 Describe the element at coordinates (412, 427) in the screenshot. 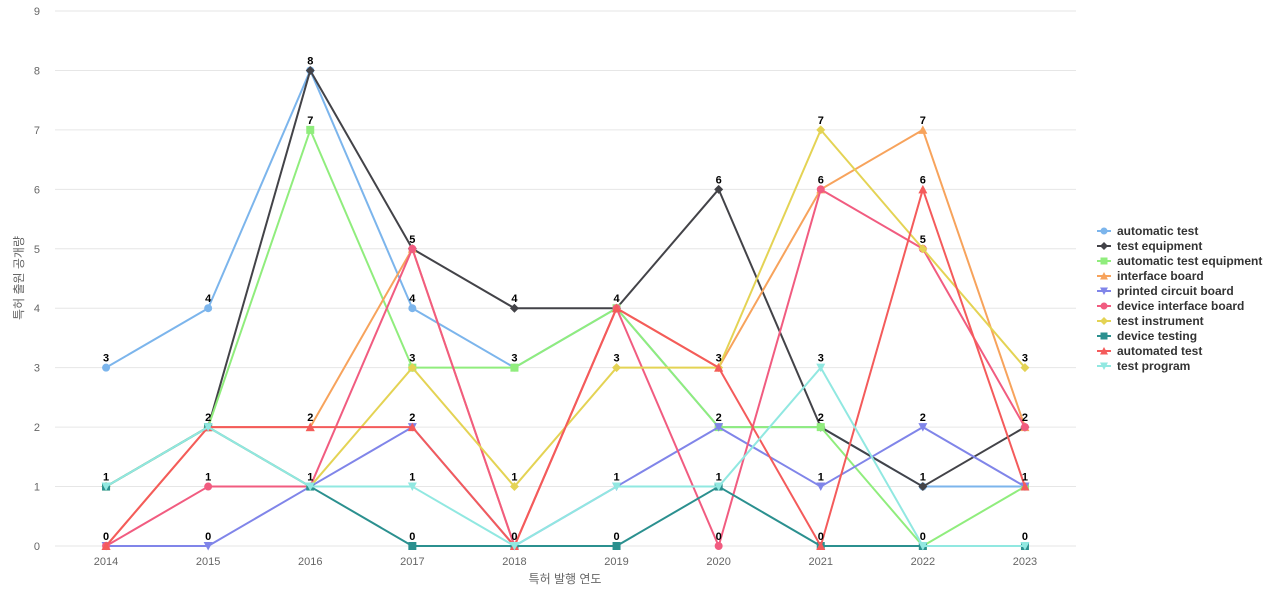

I see `data-point-automated-test-2017` at that location.